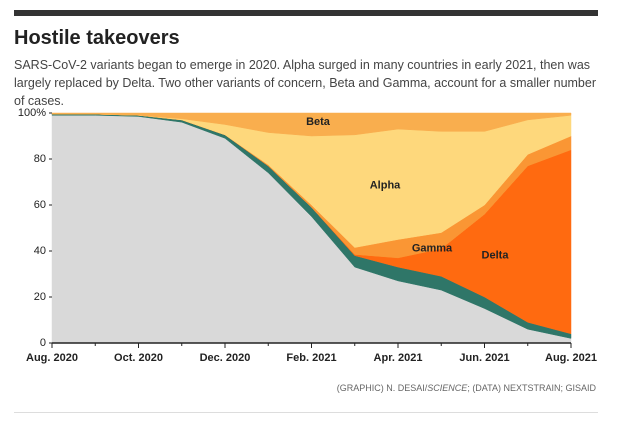 This screenshot has height=422, width=624. What do you see at coordinates (40, 251) in the screenshot?
I see `y-tick-label: 40` at bounding box center [40, 251].